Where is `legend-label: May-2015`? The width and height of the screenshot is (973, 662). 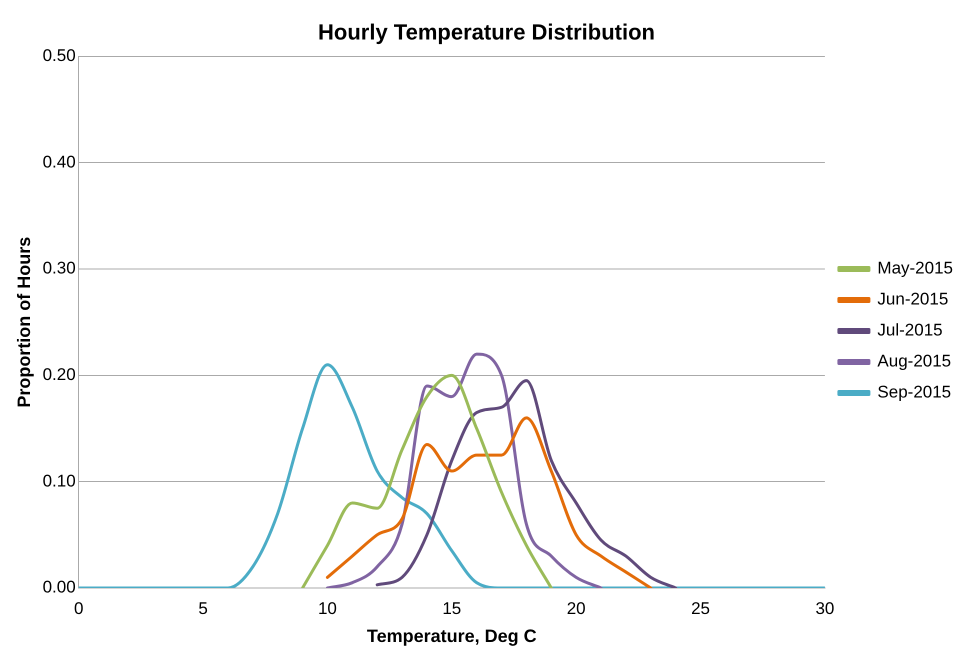 legend-label: May-2015 is located at coordinates (915, 268).